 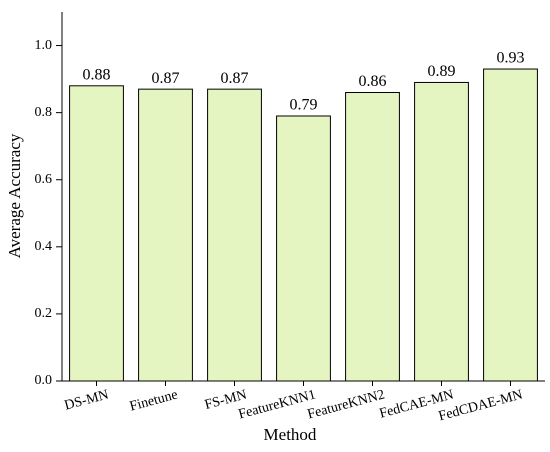 I want to click on x-axis-title: Method, so click(x=290, y=434).